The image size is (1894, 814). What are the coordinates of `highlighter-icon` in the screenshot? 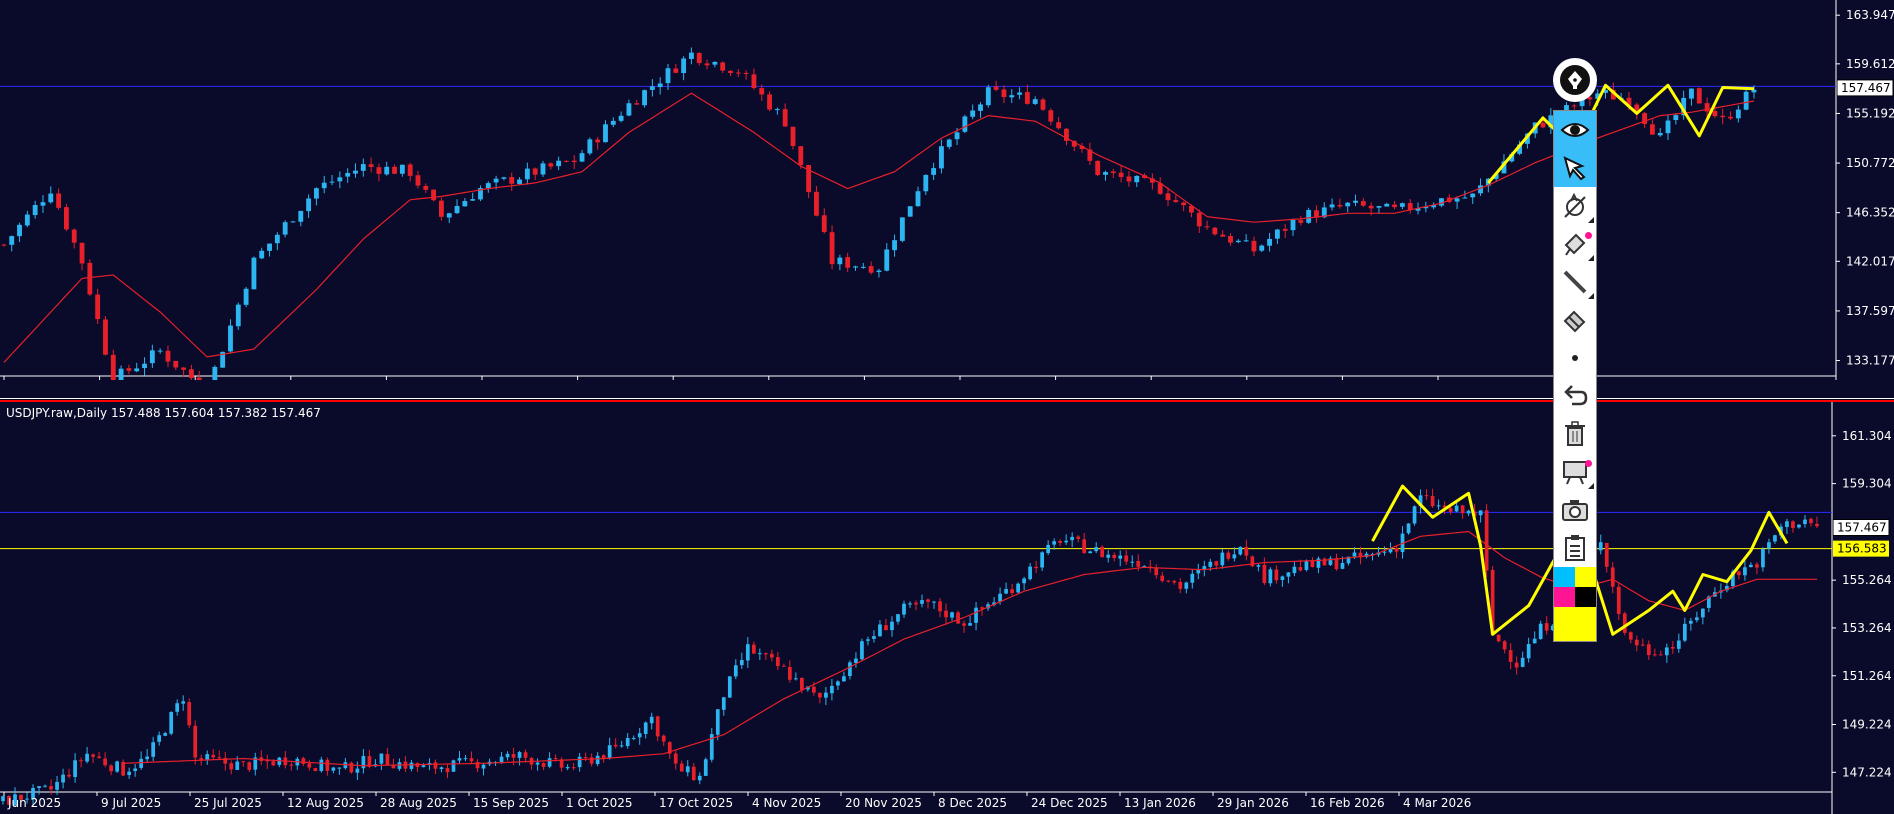 It's located at (1575, 244).